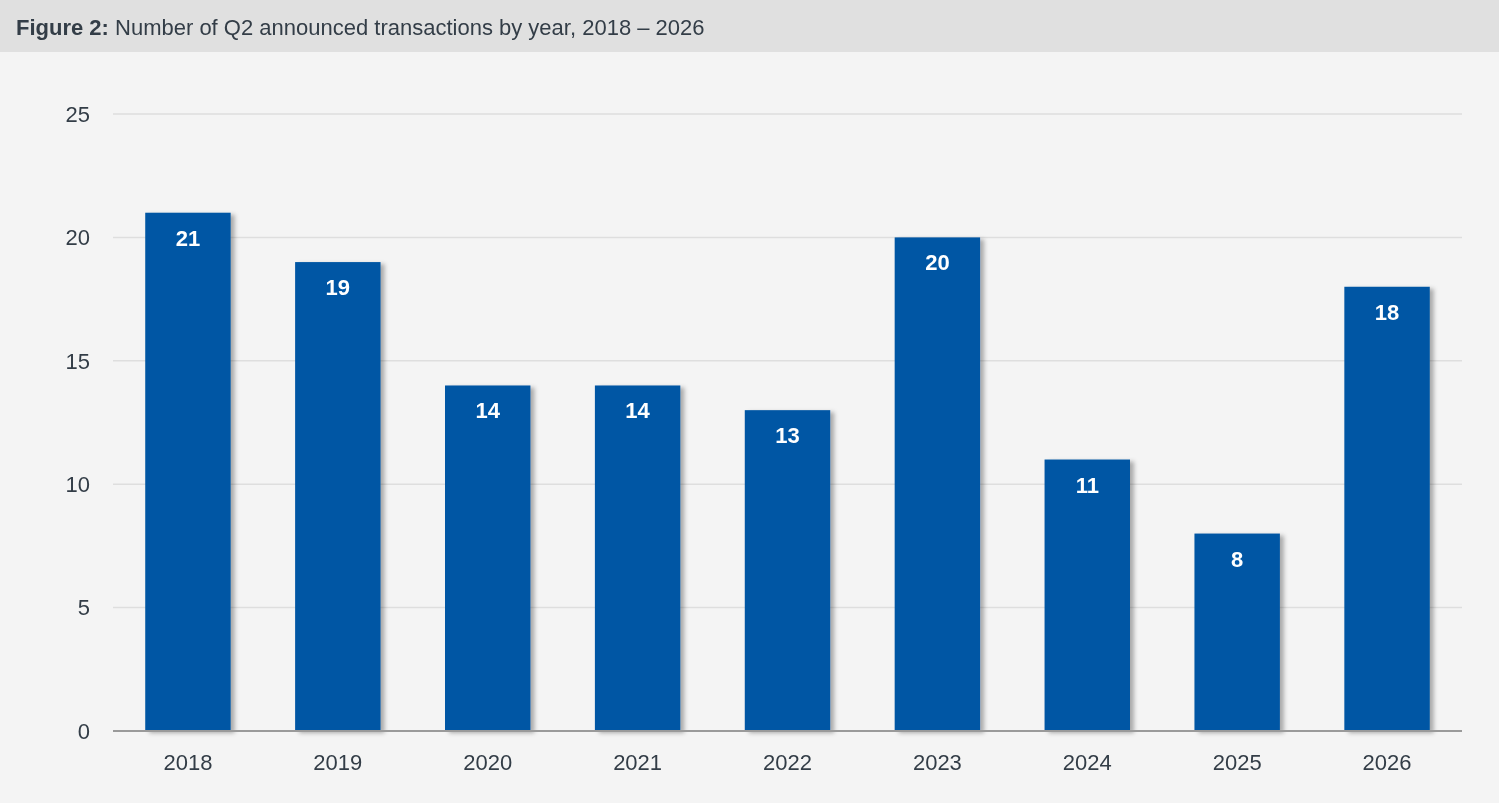 This screenshot has height=803, width=1499. Describe the element at coordinates (1237, 559) in the screenshot. I see `data-label: 8` at that location.